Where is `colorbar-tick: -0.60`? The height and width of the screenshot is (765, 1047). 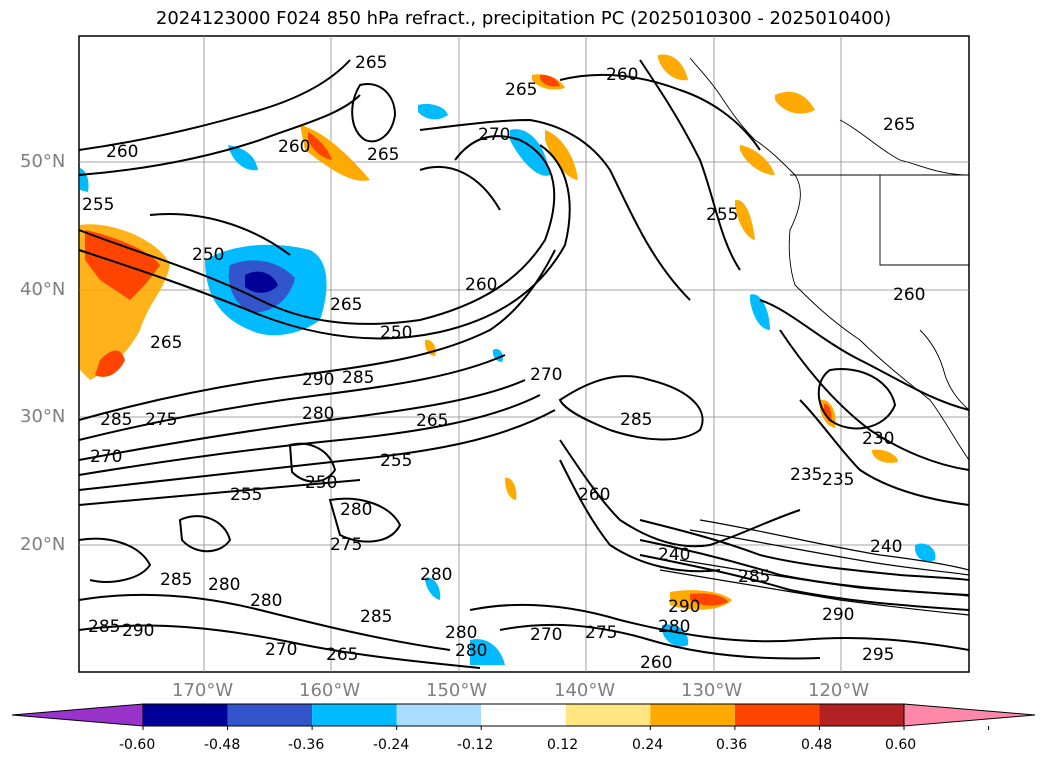
colorbar-tick: -0.60 is located at coordinates (137, 745).